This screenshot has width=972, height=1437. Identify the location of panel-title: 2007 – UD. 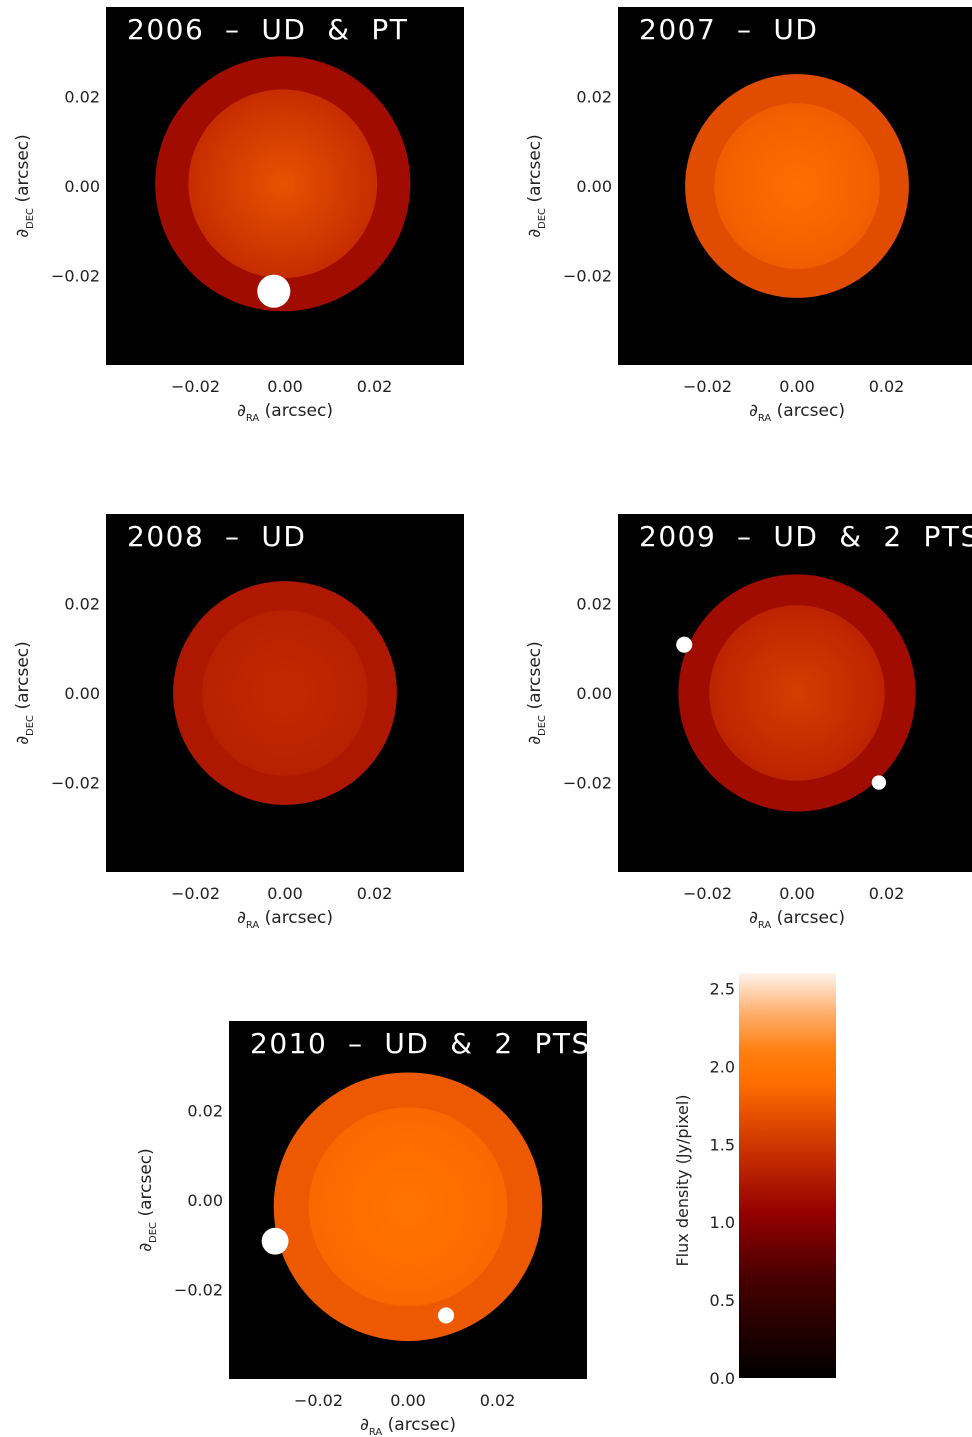
(728, 29).